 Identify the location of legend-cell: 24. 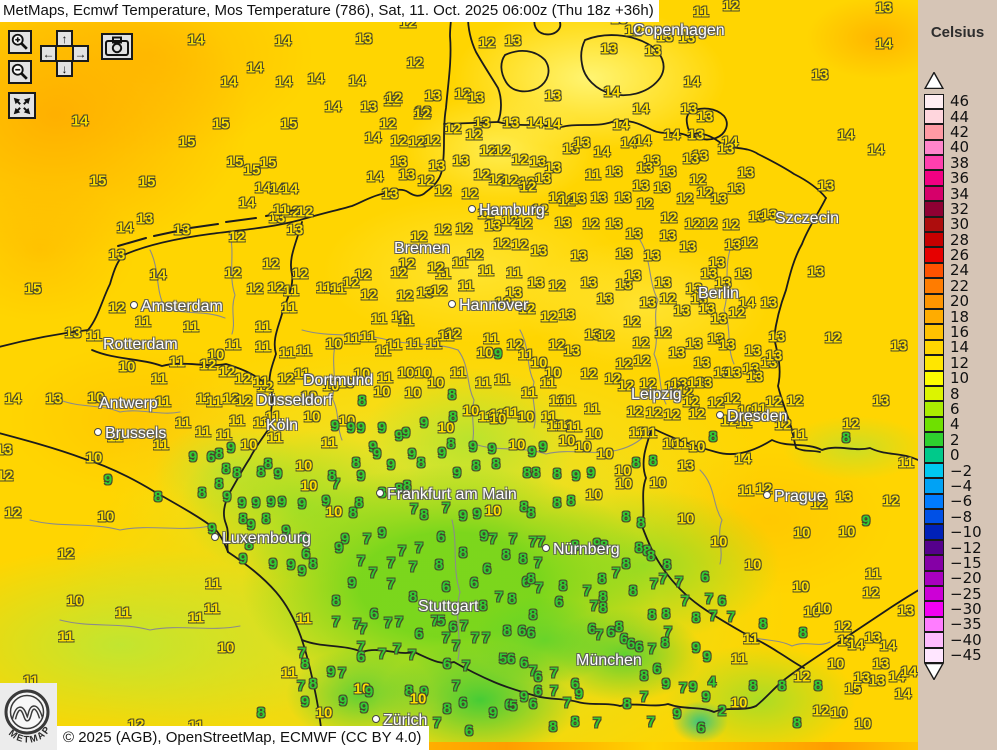
(959, 270).